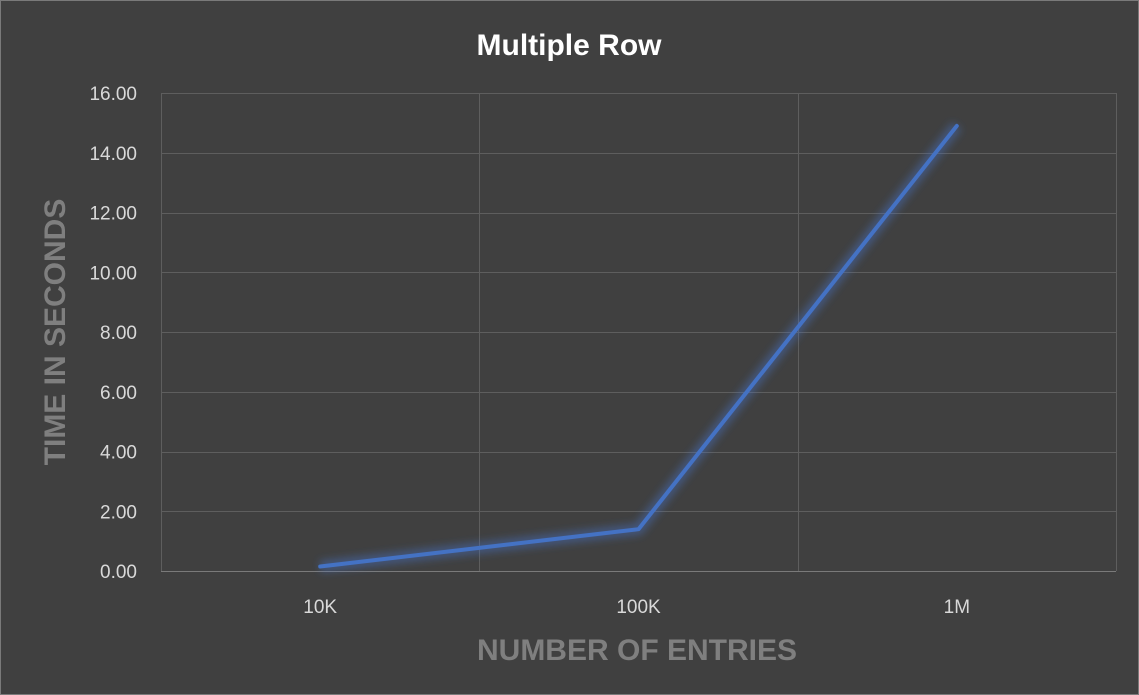 The height and width of the screenshot is (695, 1139). I want to click on x-tick-label: 1M, so click(957, 607).